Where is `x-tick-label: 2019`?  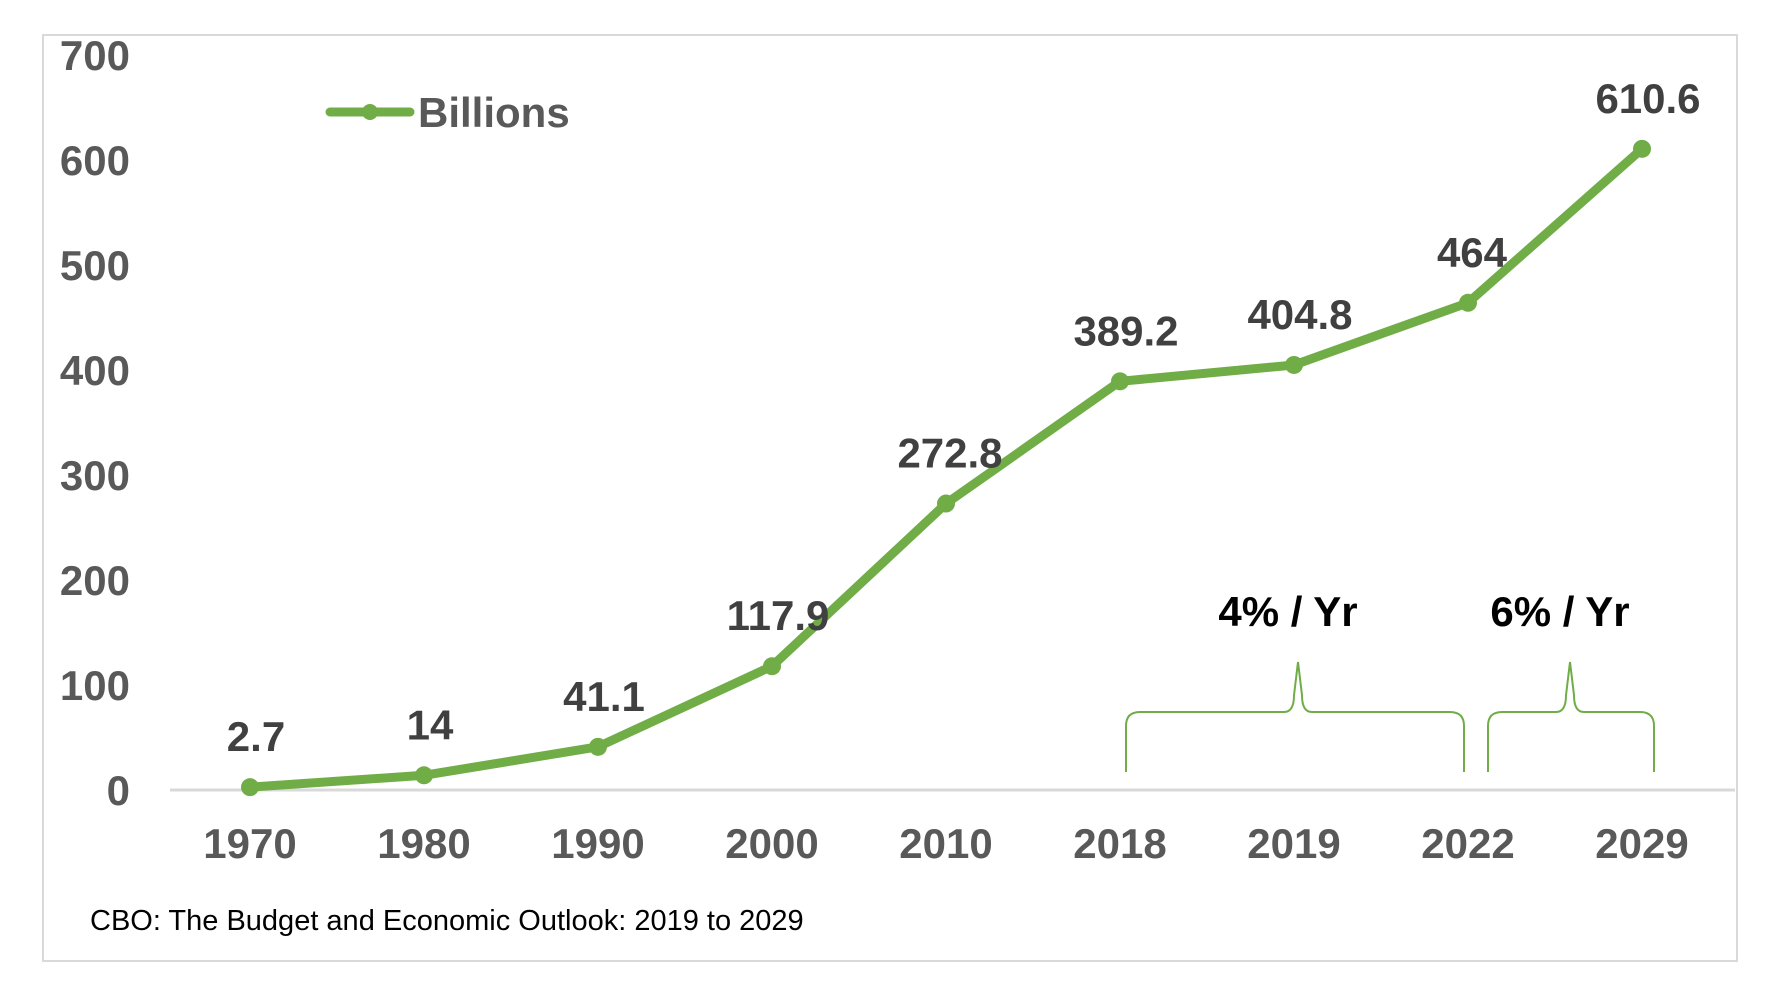
x-tick-label: 2019 is located at coordinates (1293, 843).